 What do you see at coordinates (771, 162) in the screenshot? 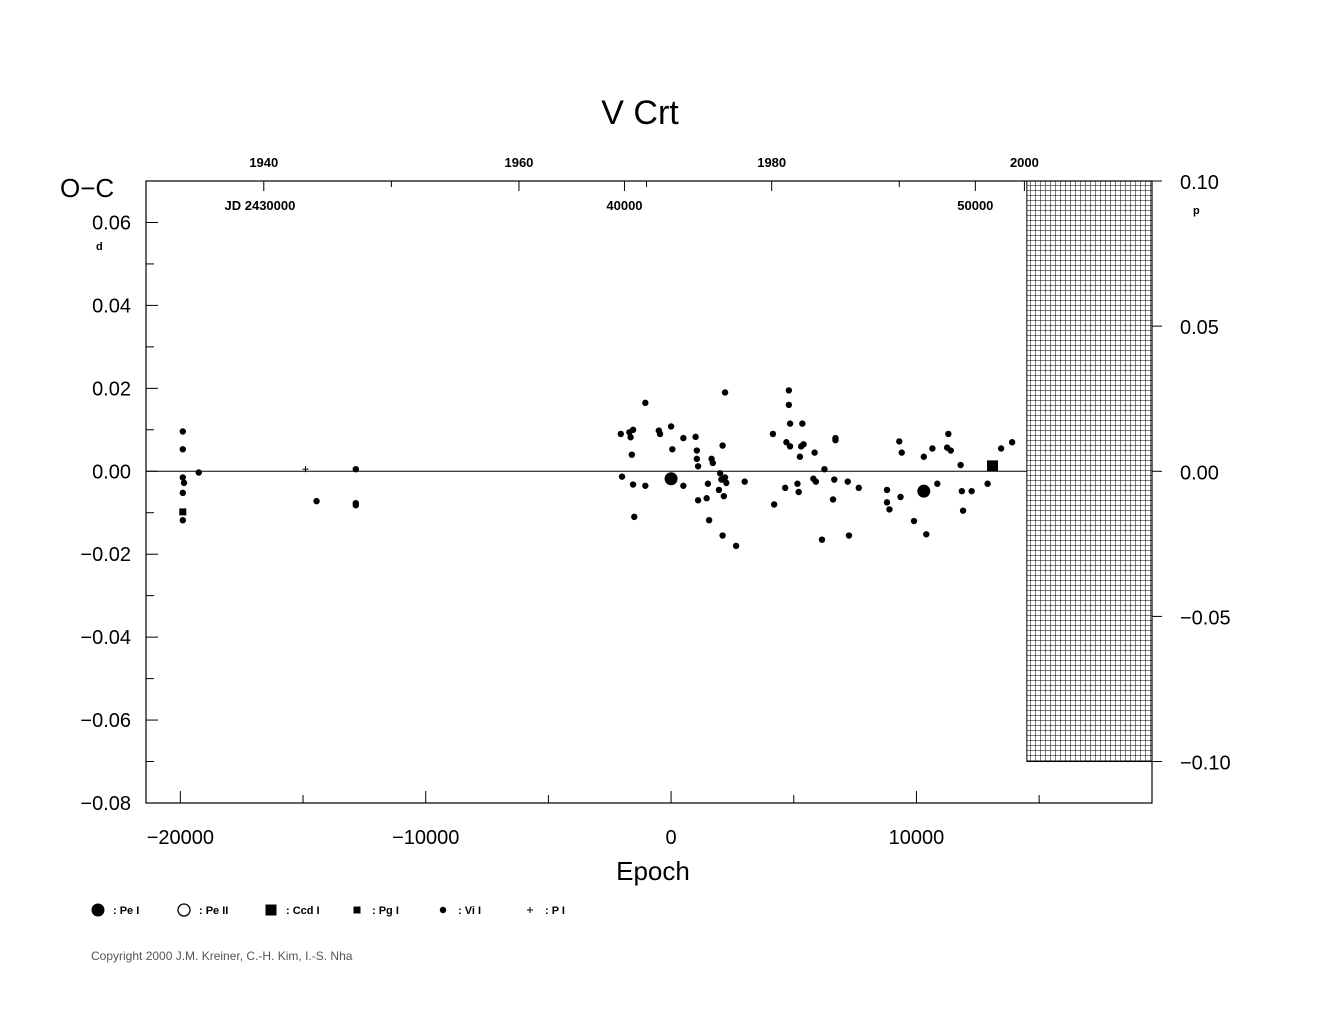
I see `year-label: 1980` at bounding box center [771, 162].